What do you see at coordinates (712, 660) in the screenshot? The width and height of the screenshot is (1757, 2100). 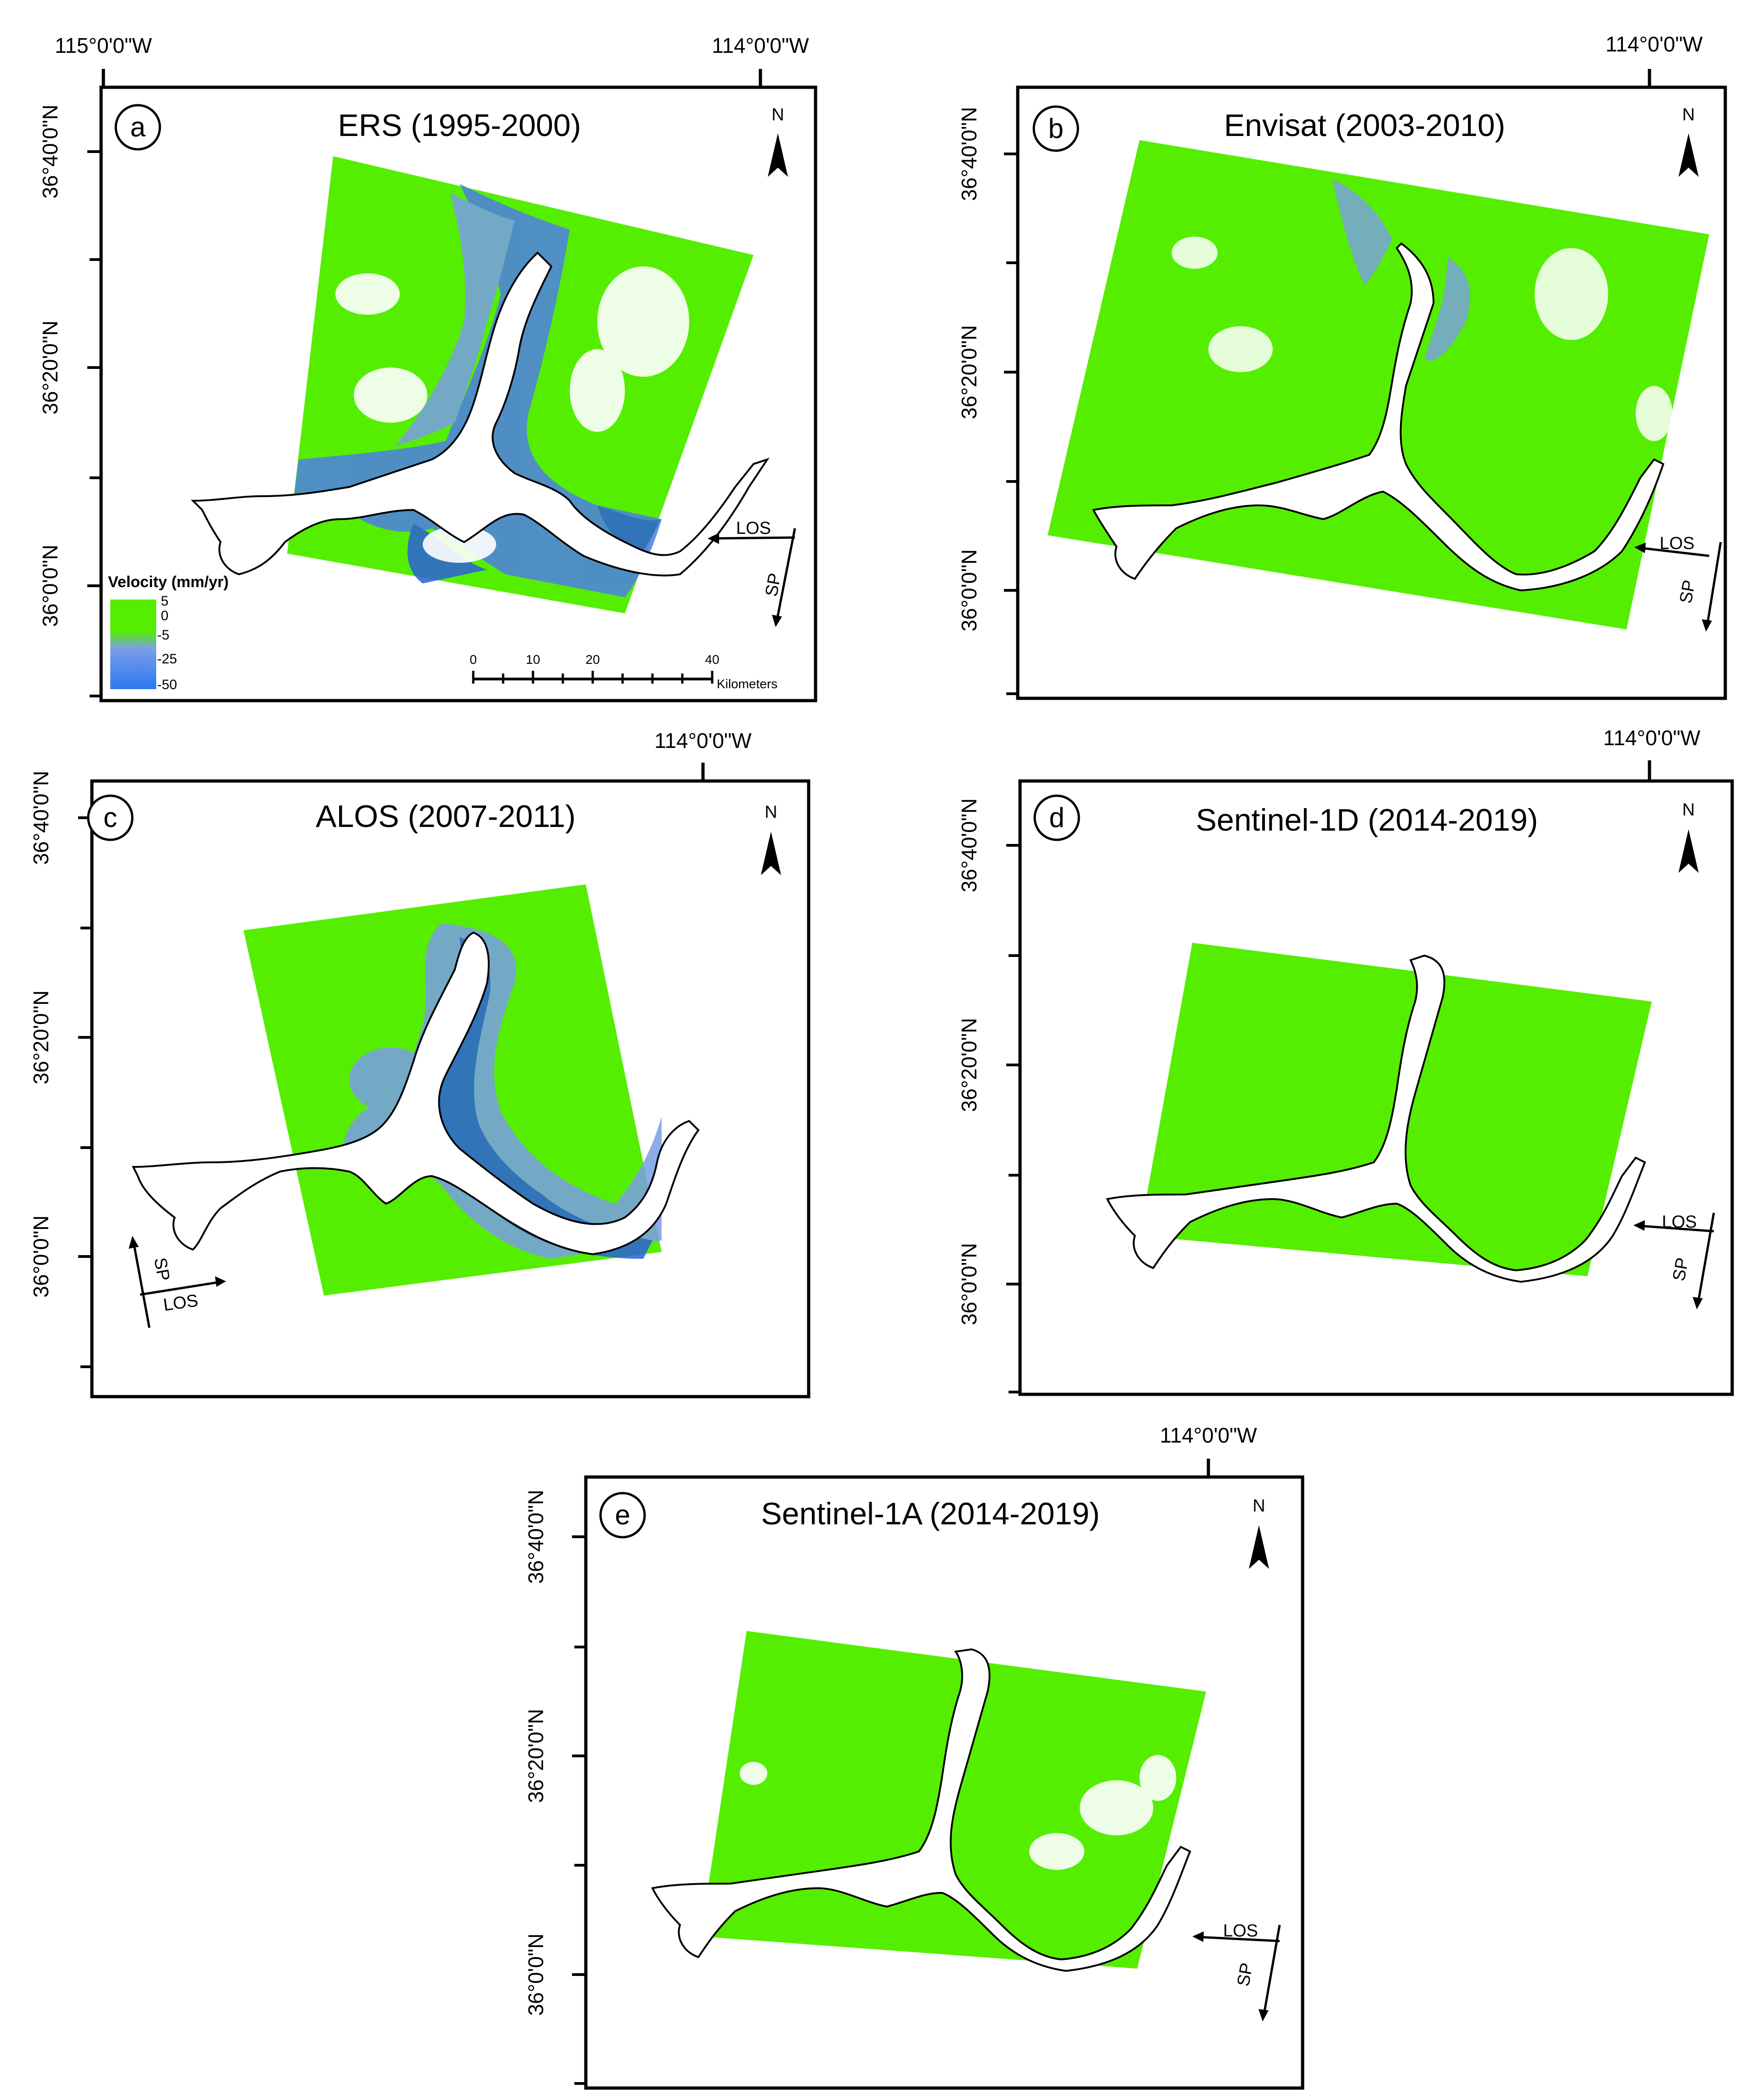 I see `scalebar-tick-40: 40` at bounding box center [712, 660].